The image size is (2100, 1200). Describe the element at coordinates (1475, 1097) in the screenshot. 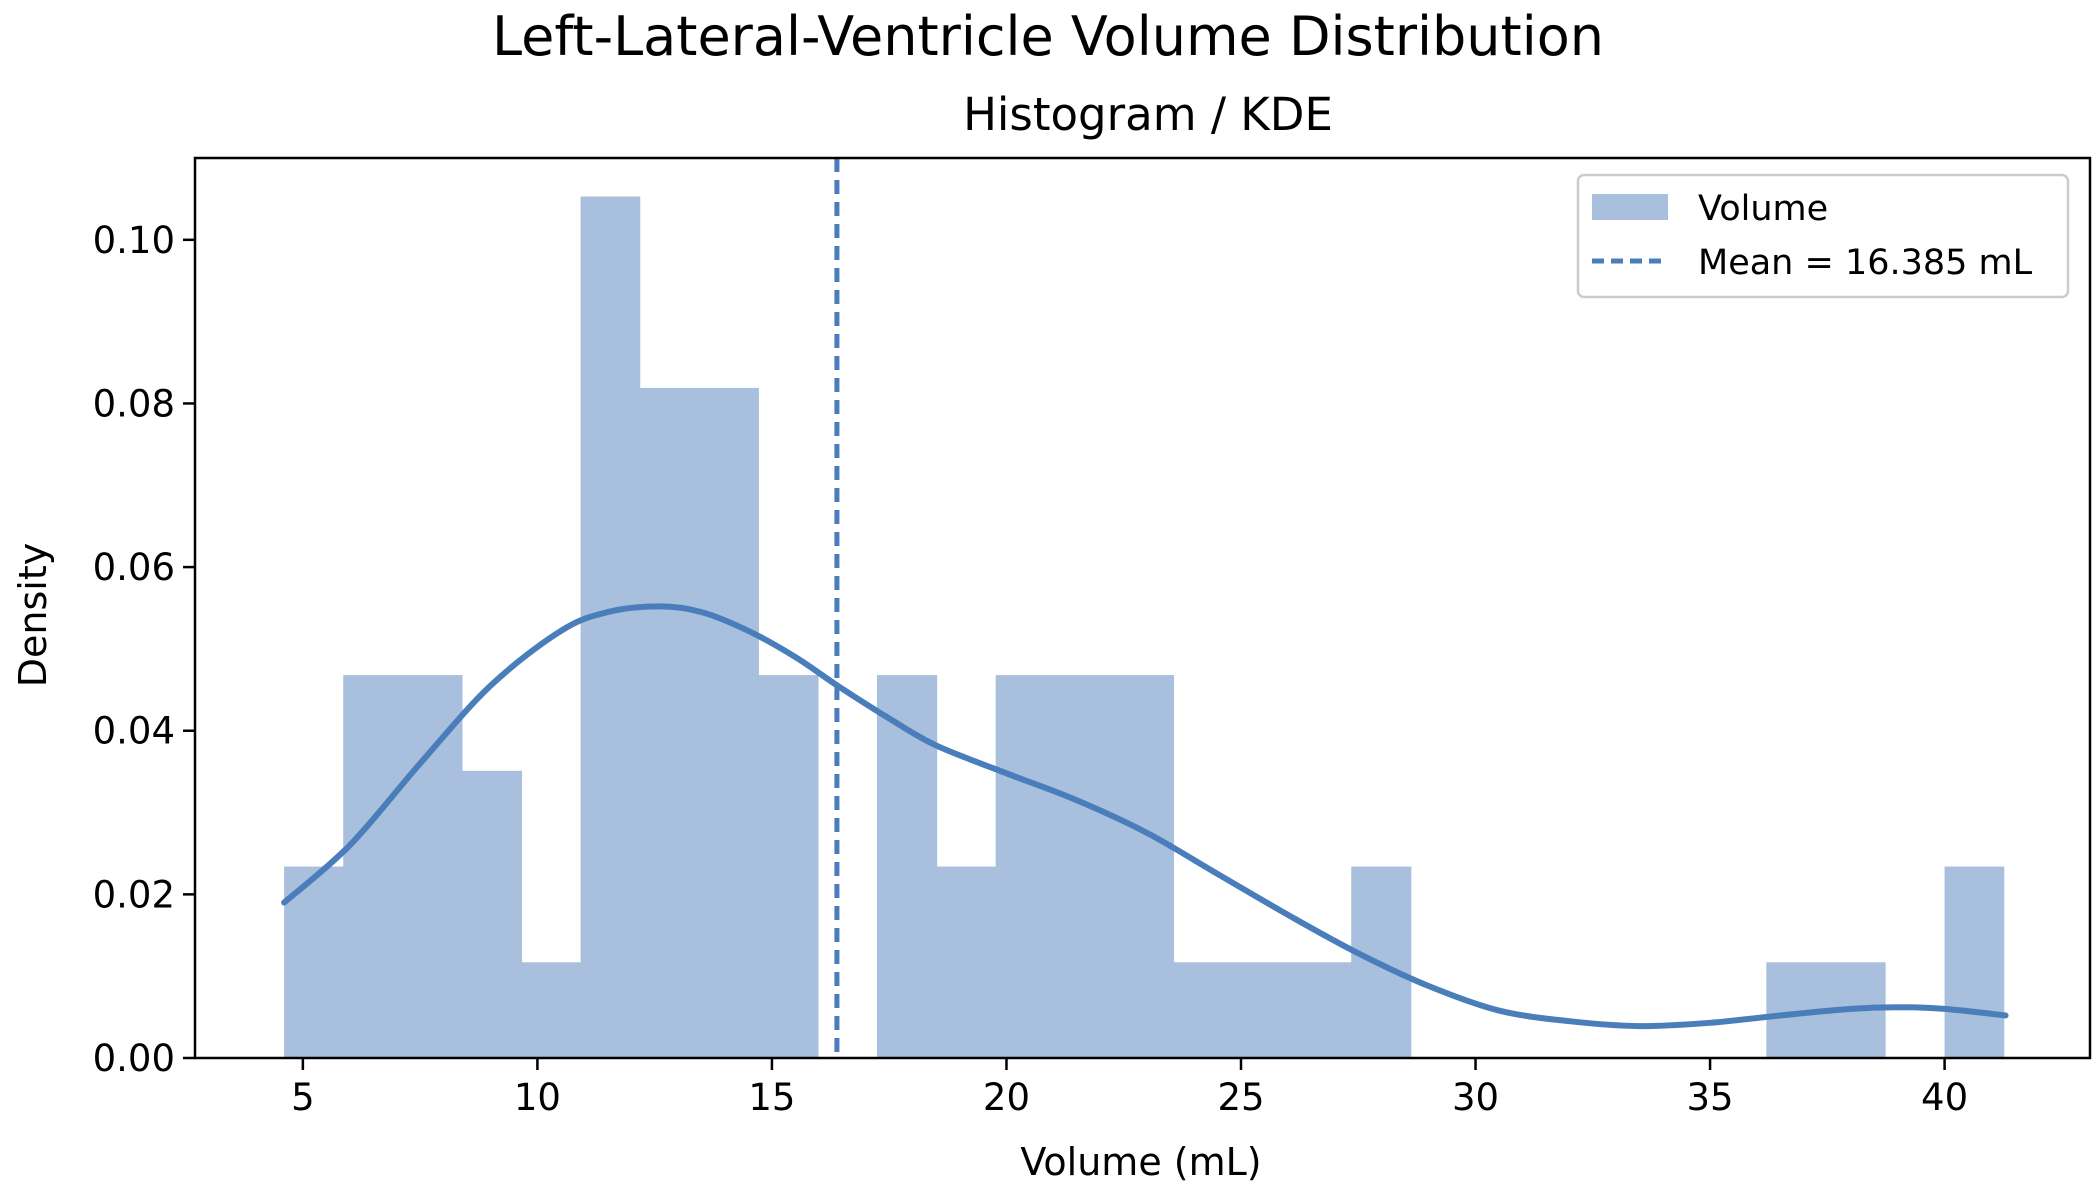

I see `x-tick-label: 30` at that location.